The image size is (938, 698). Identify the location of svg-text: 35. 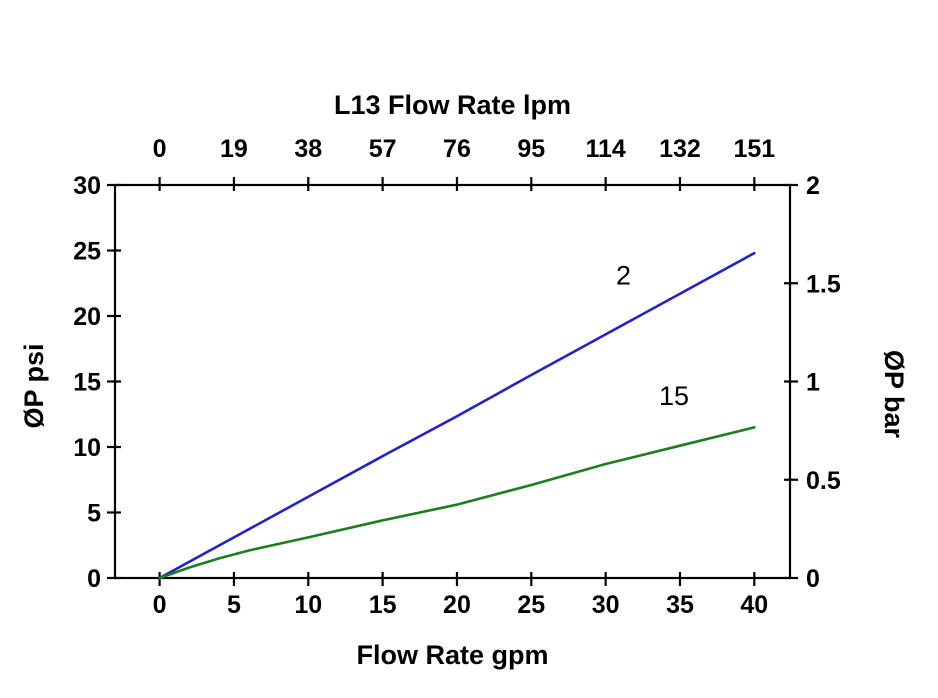
(680, 605).